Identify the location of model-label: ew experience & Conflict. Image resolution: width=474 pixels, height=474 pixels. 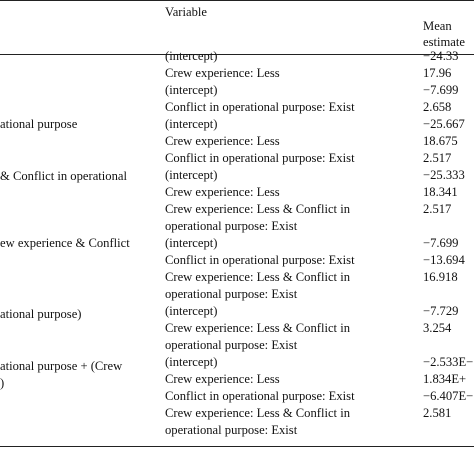
(65, 243).